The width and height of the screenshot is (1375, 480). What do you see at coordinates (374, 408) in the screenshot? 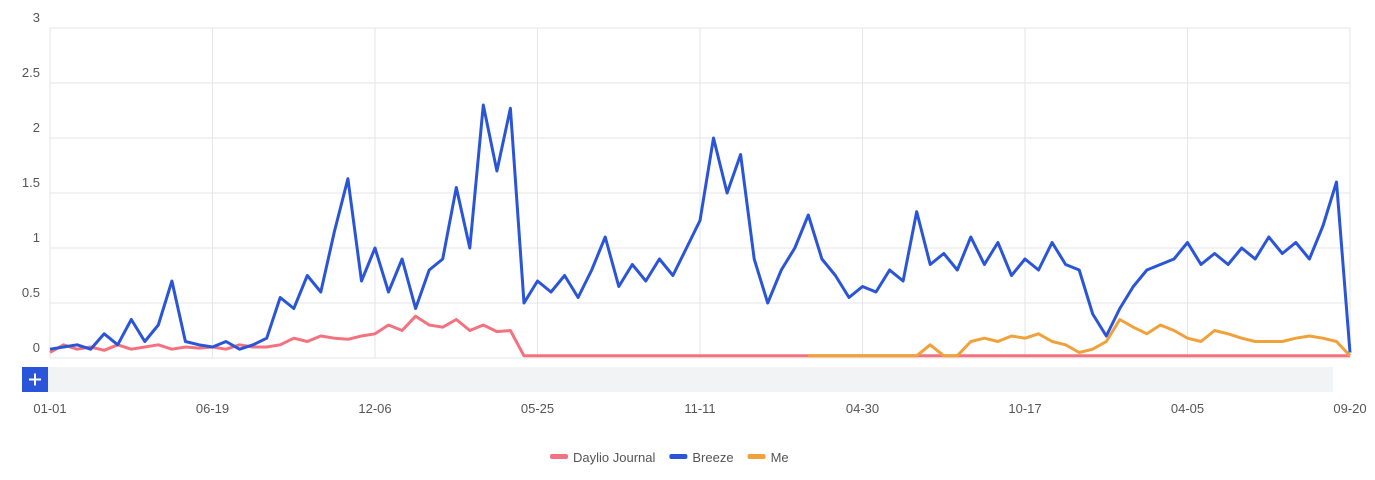
I see `x-tick-label: 12-06` at bounding box center [374, 408].